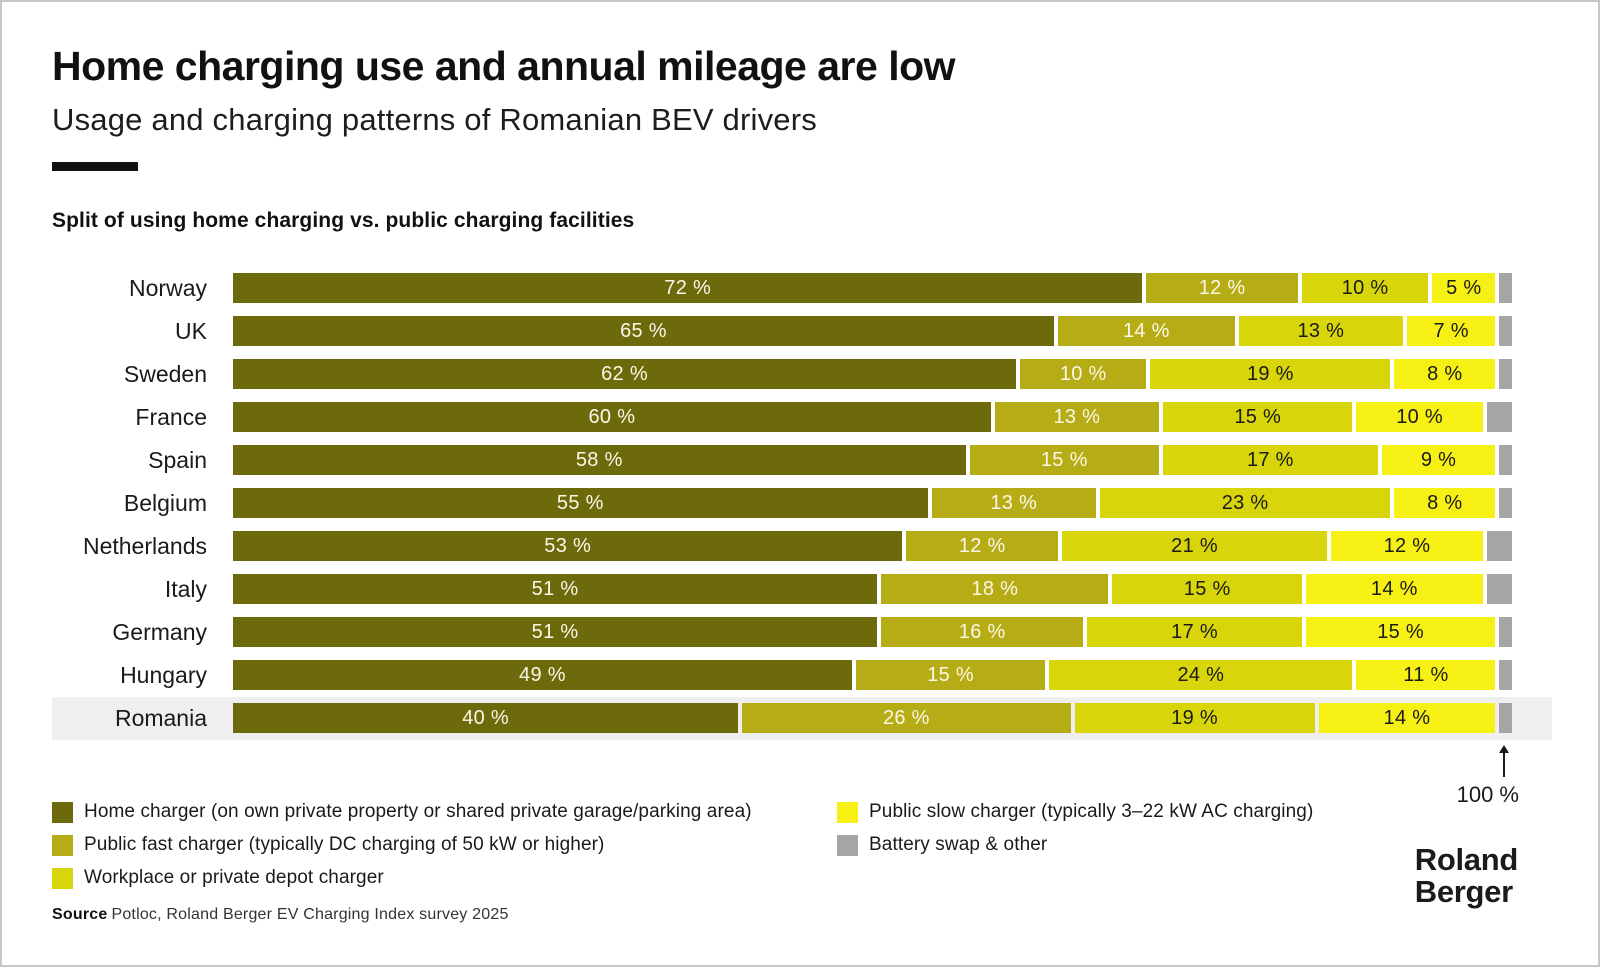  I want to click on bar-value-label: 17 %, so click(1270, 459).